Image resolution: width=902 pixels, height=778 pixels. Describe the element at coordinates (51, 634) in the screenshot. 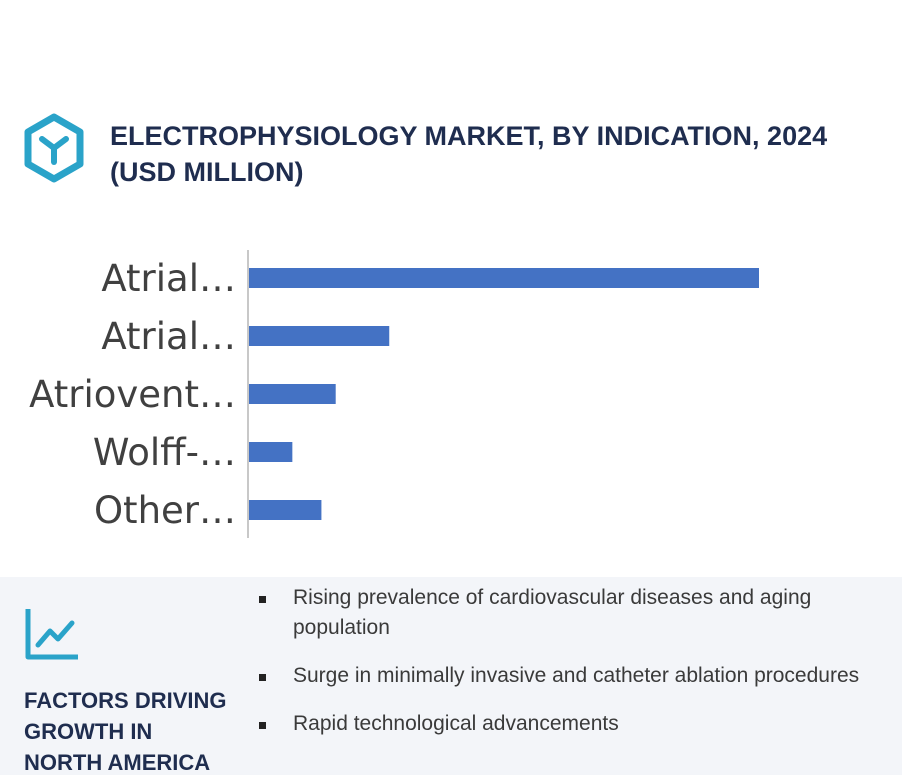

I see `trend-line-chart-icon` at that location.